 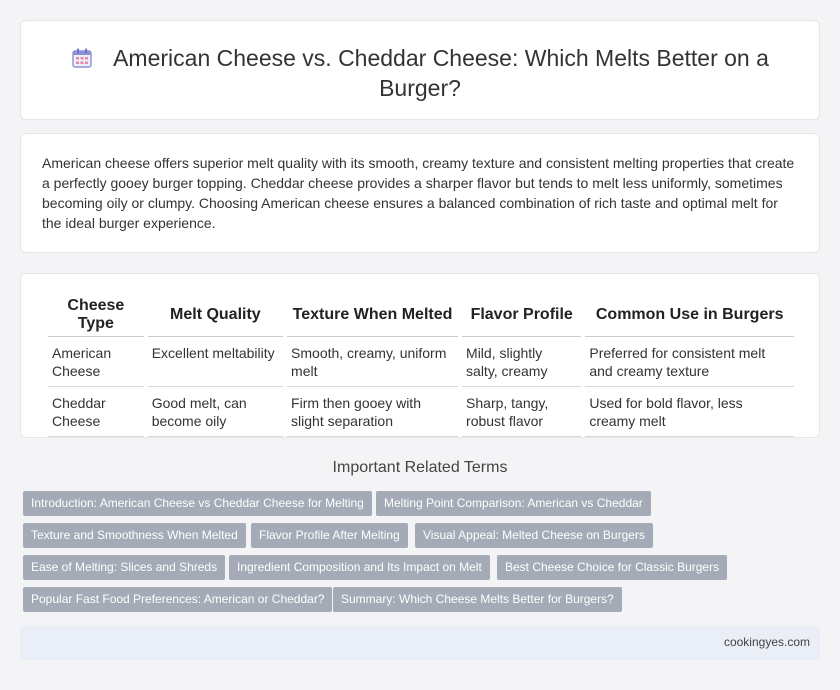 What do you see at coordinates (766, 642) in the screenshot?
I see `site-name: cookingyes.com` at bounding box center [766, 642].